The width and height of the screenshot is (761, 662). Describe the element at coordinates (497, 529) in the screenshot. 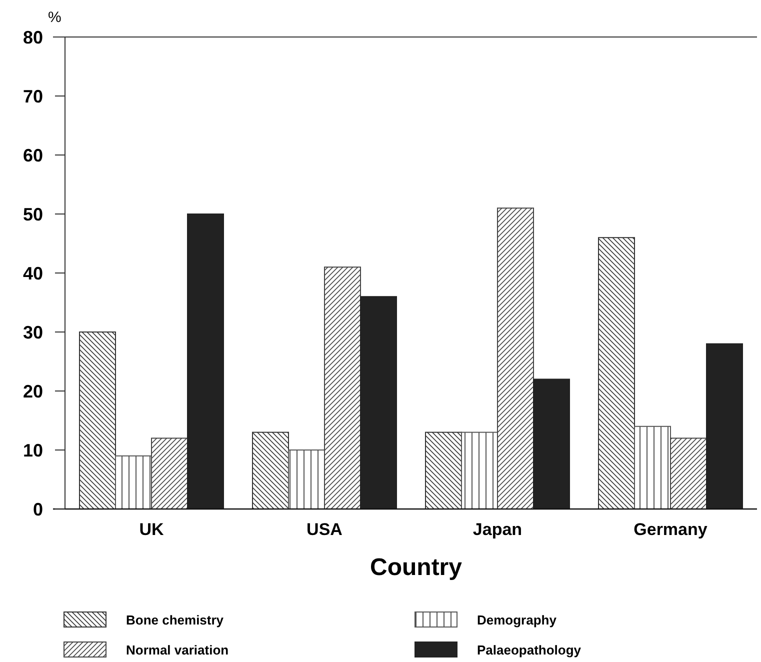

I see `x-tick-label: Japan` at that location.